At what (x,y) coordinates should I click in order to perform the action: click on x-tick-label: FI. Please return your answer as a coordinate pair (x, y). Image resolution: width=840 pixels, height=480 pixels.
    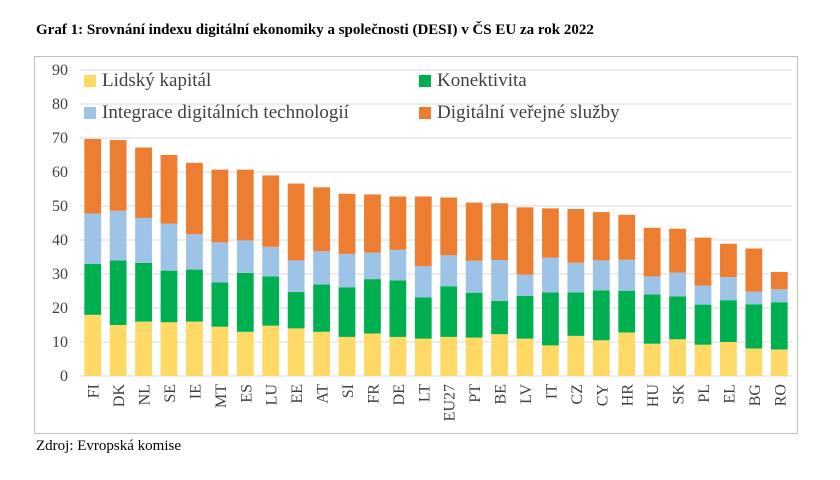
    Looking at the image, I should click on (94, 391).